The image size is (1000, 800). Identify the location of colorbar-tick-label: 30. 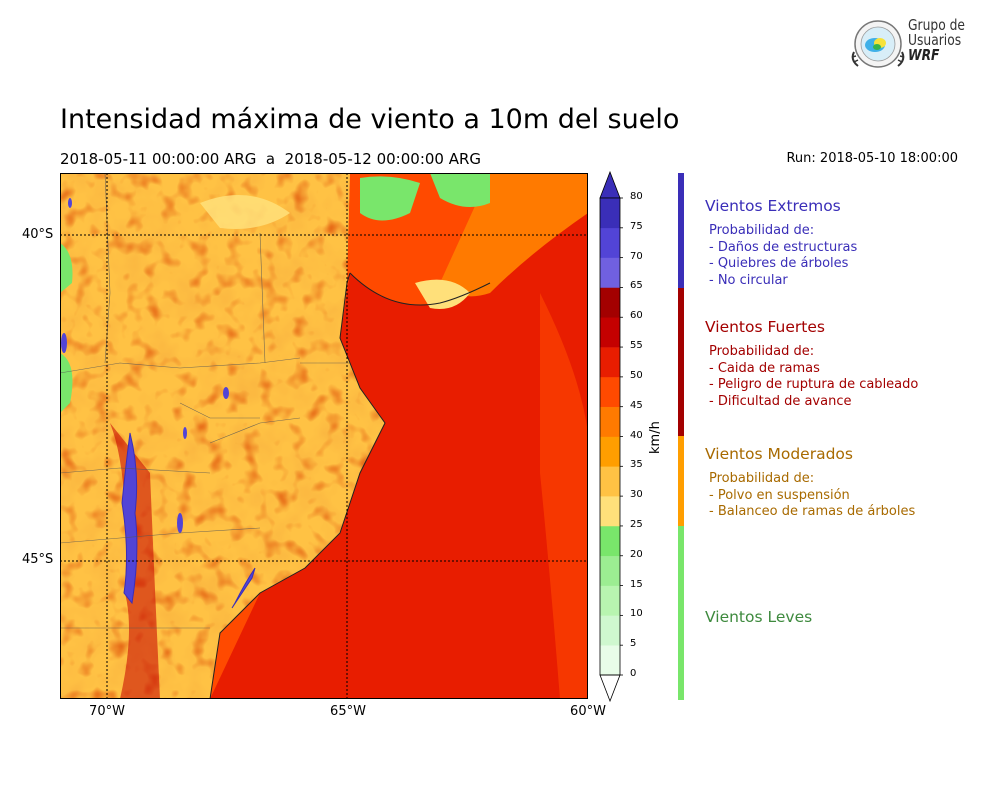
(636, 495).